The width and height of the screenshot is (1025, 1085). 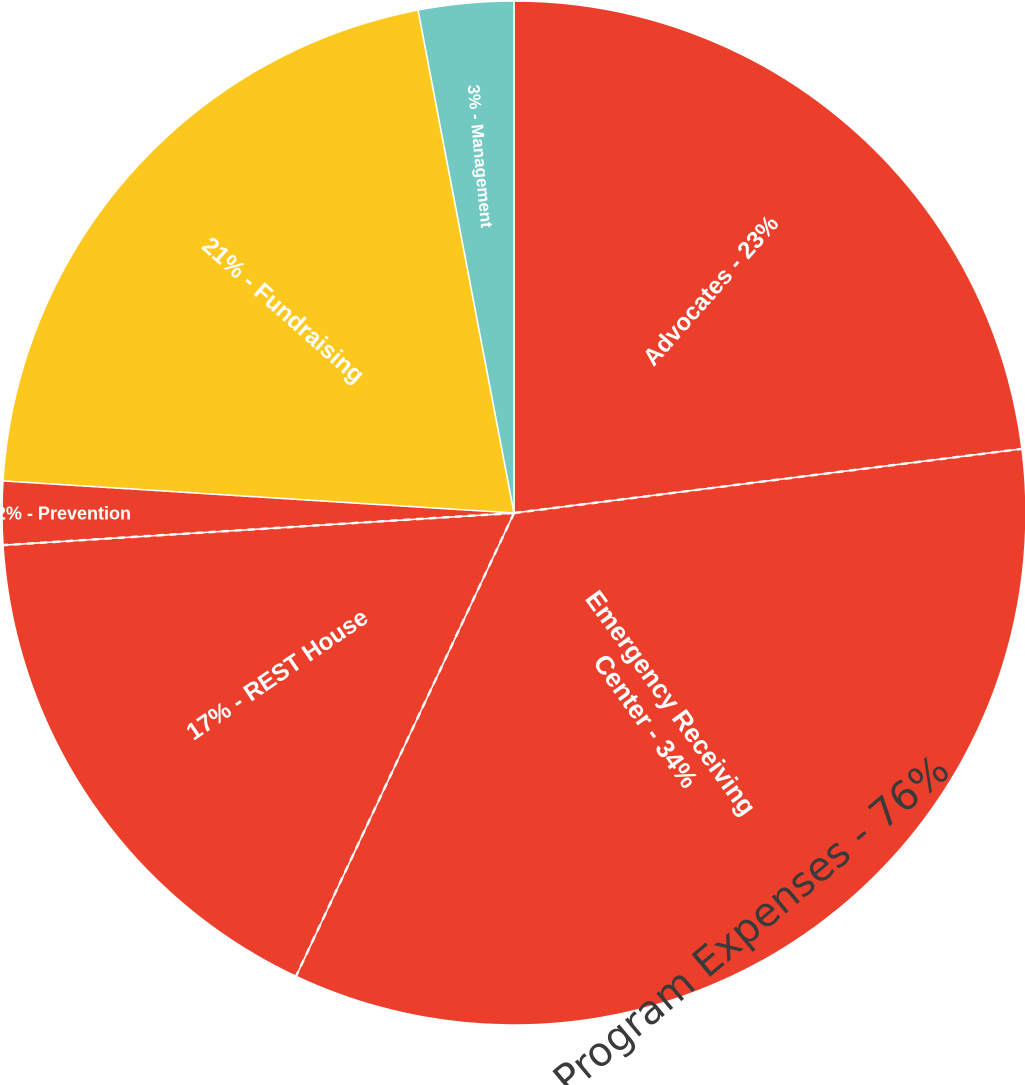 I want to click on slice-label: 2% - Prevention, so click(x=65, y=513).